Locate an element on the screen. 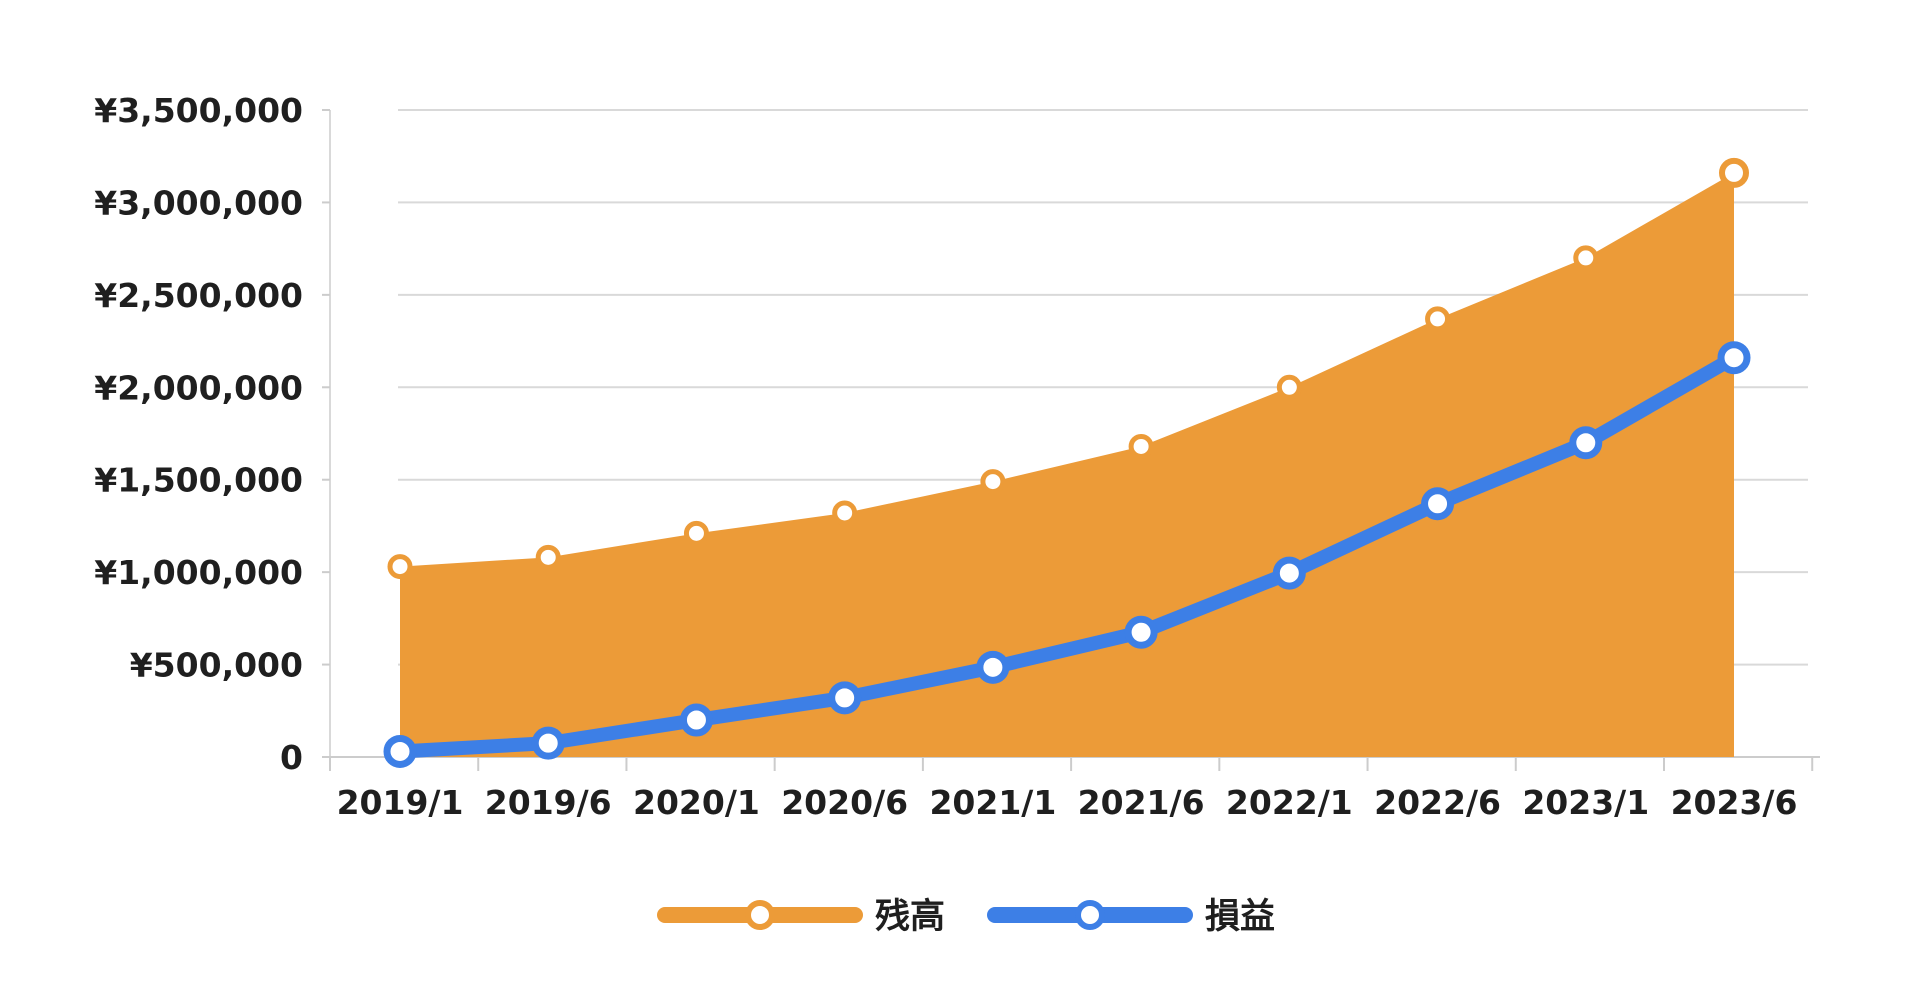 This screenshot has height=1000, width=1920. legend-label: 残高 is located at coordinates (910, 917).